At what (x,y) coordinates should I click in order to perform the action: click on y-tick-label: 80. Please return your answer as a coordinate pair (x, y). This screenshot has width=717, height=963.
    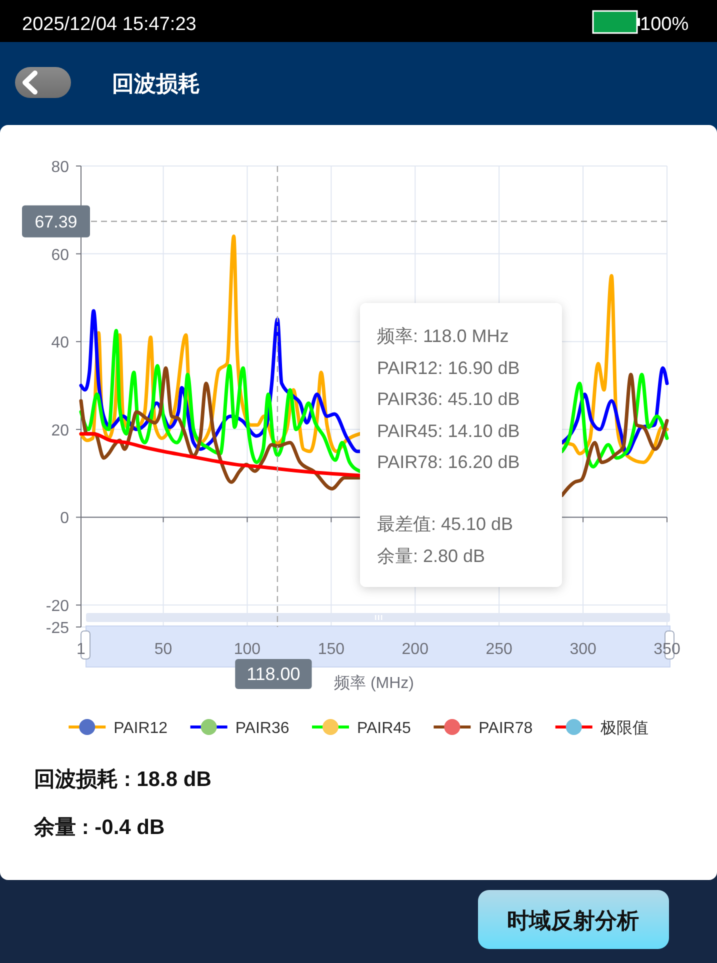
    Looking at the image, I should click on (60, 167).